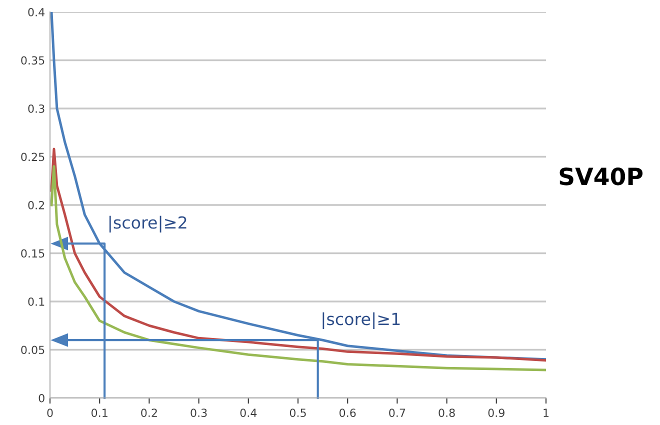  What do you see at coordinates (601, 176) in the screenshot?
I see `text: SV40P` at bounding box center [601, 176].